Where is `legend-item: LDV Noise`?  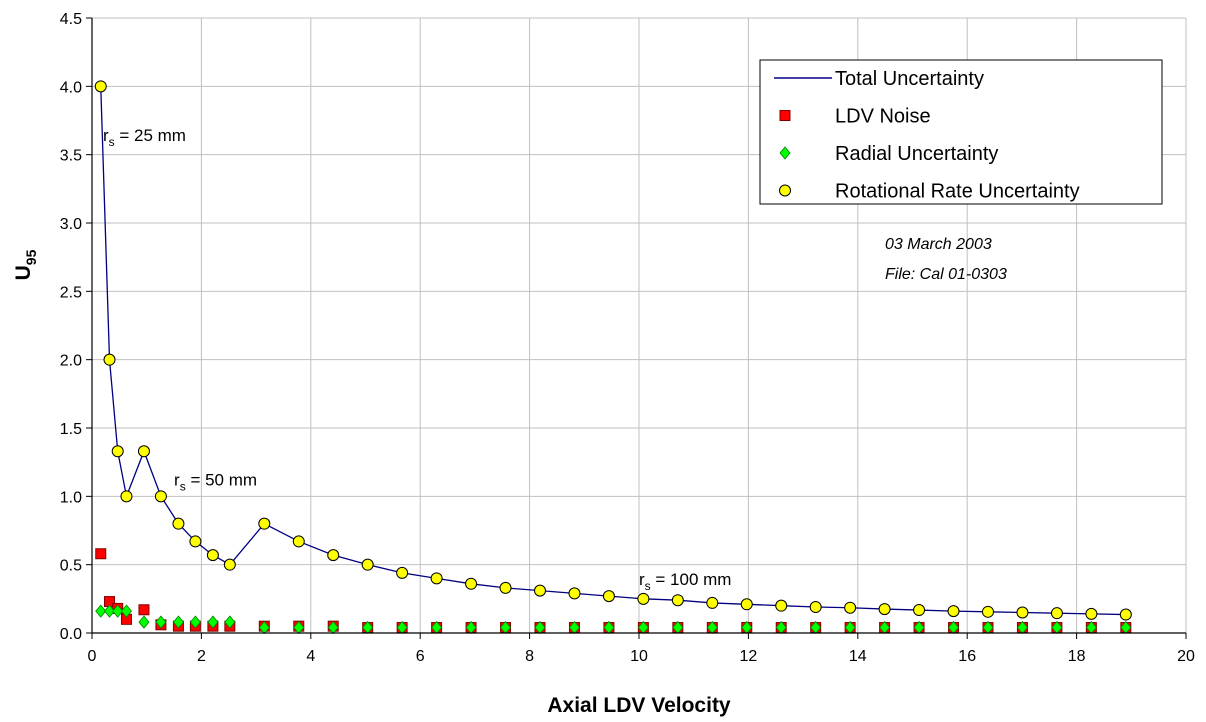
legend-item: LDV Noise is located at coordinates (855, 117).